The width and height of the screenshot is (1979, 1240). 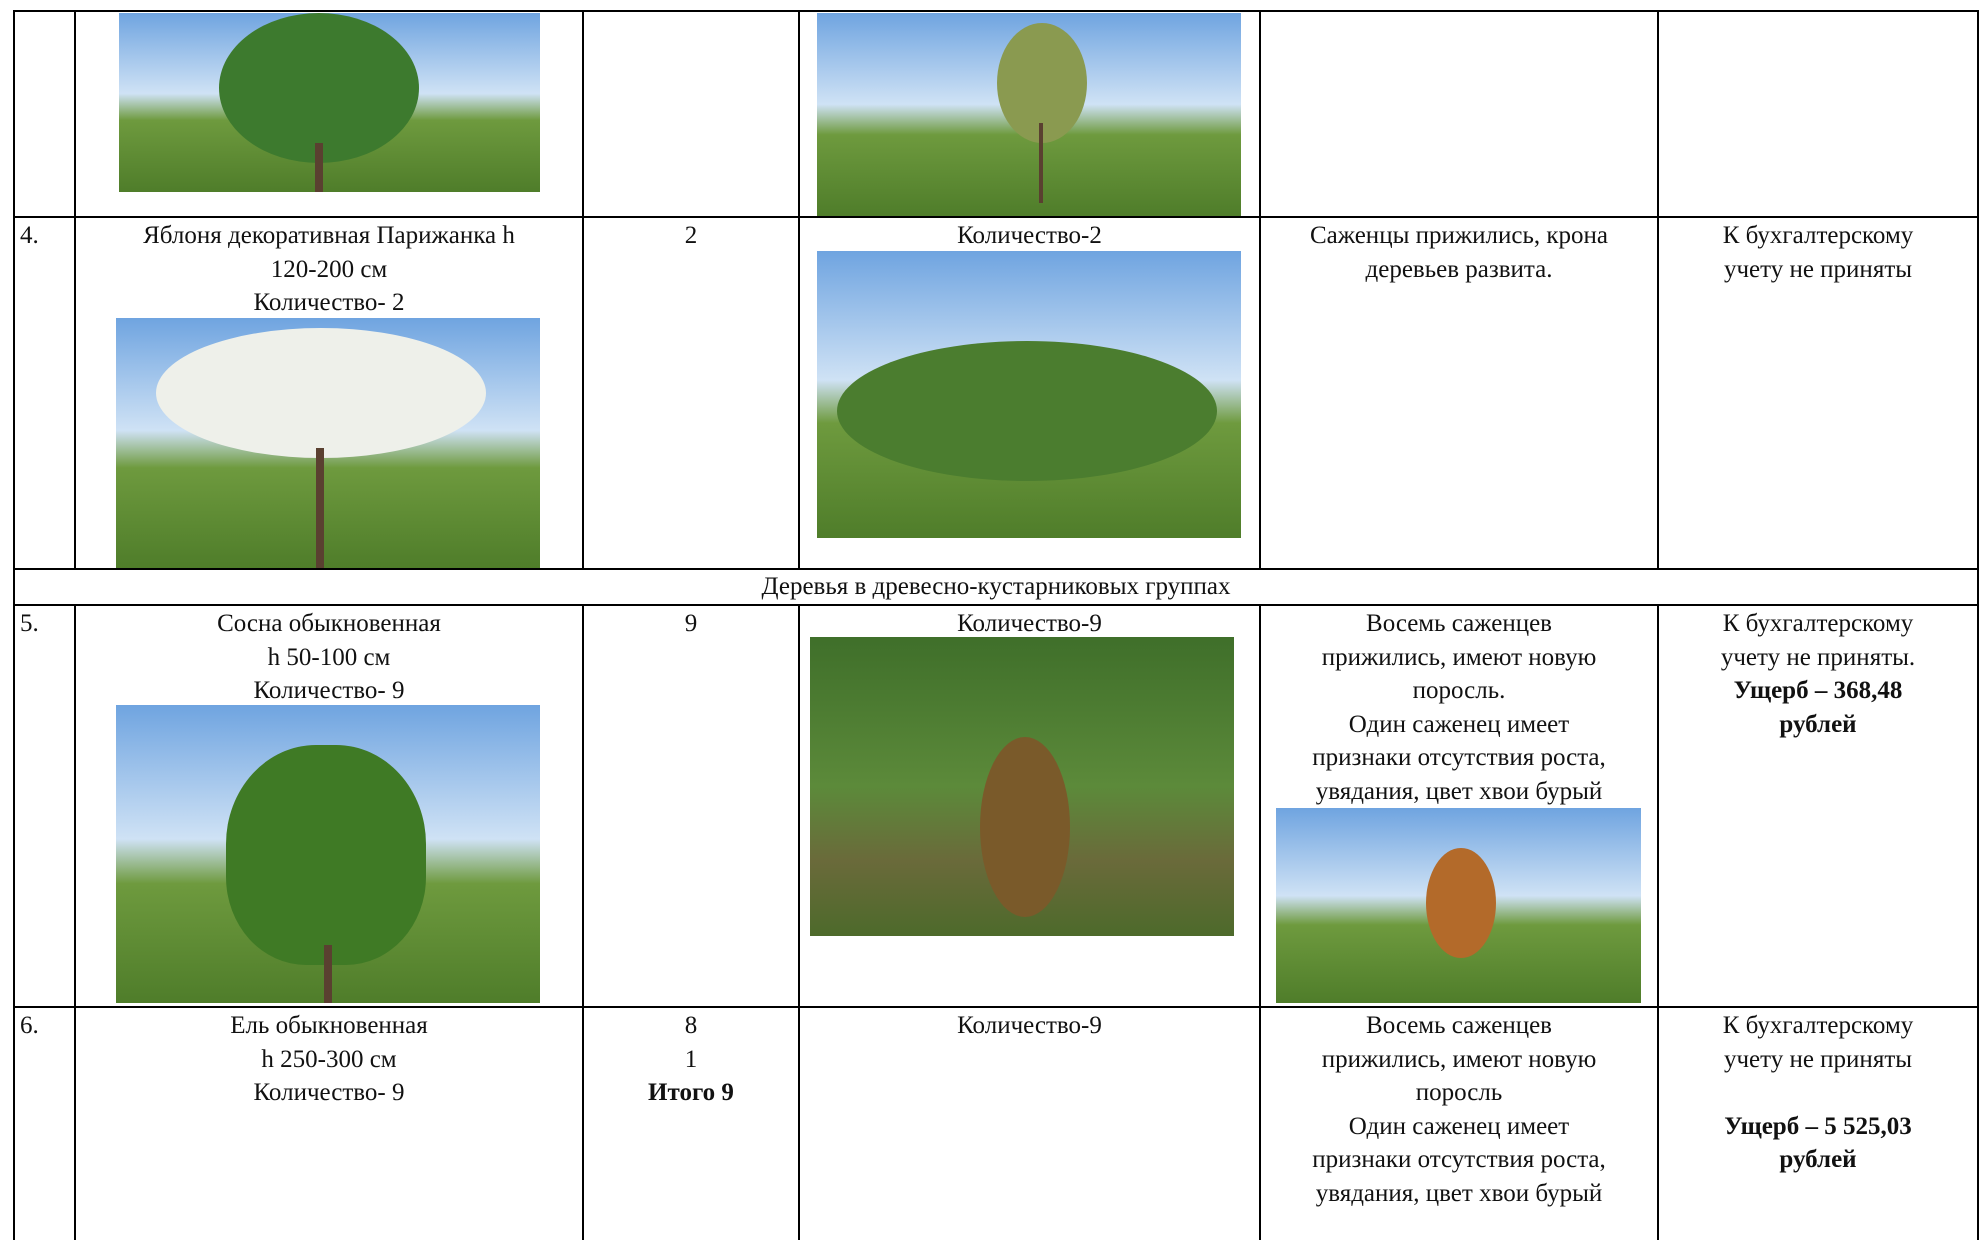 What do you see at coordinates (29, 235) in the screenshot?
I see `row-number: 4.` at bounding box center [29, 235].